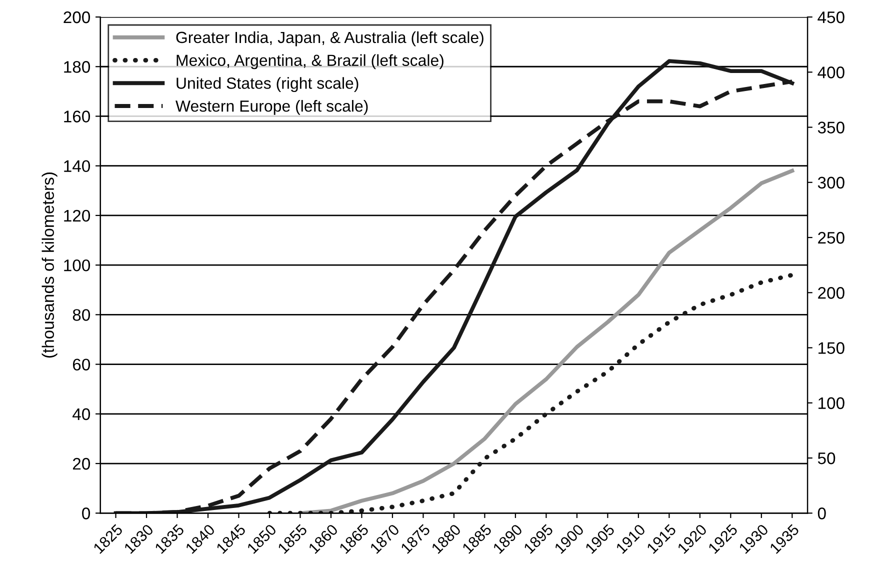 The width and height of the screenshot is (873, 567). What do you see at coordinates (77, 166) in the screenshot?
I see `y-tick-label: 140` at bounding box center [77, 166].